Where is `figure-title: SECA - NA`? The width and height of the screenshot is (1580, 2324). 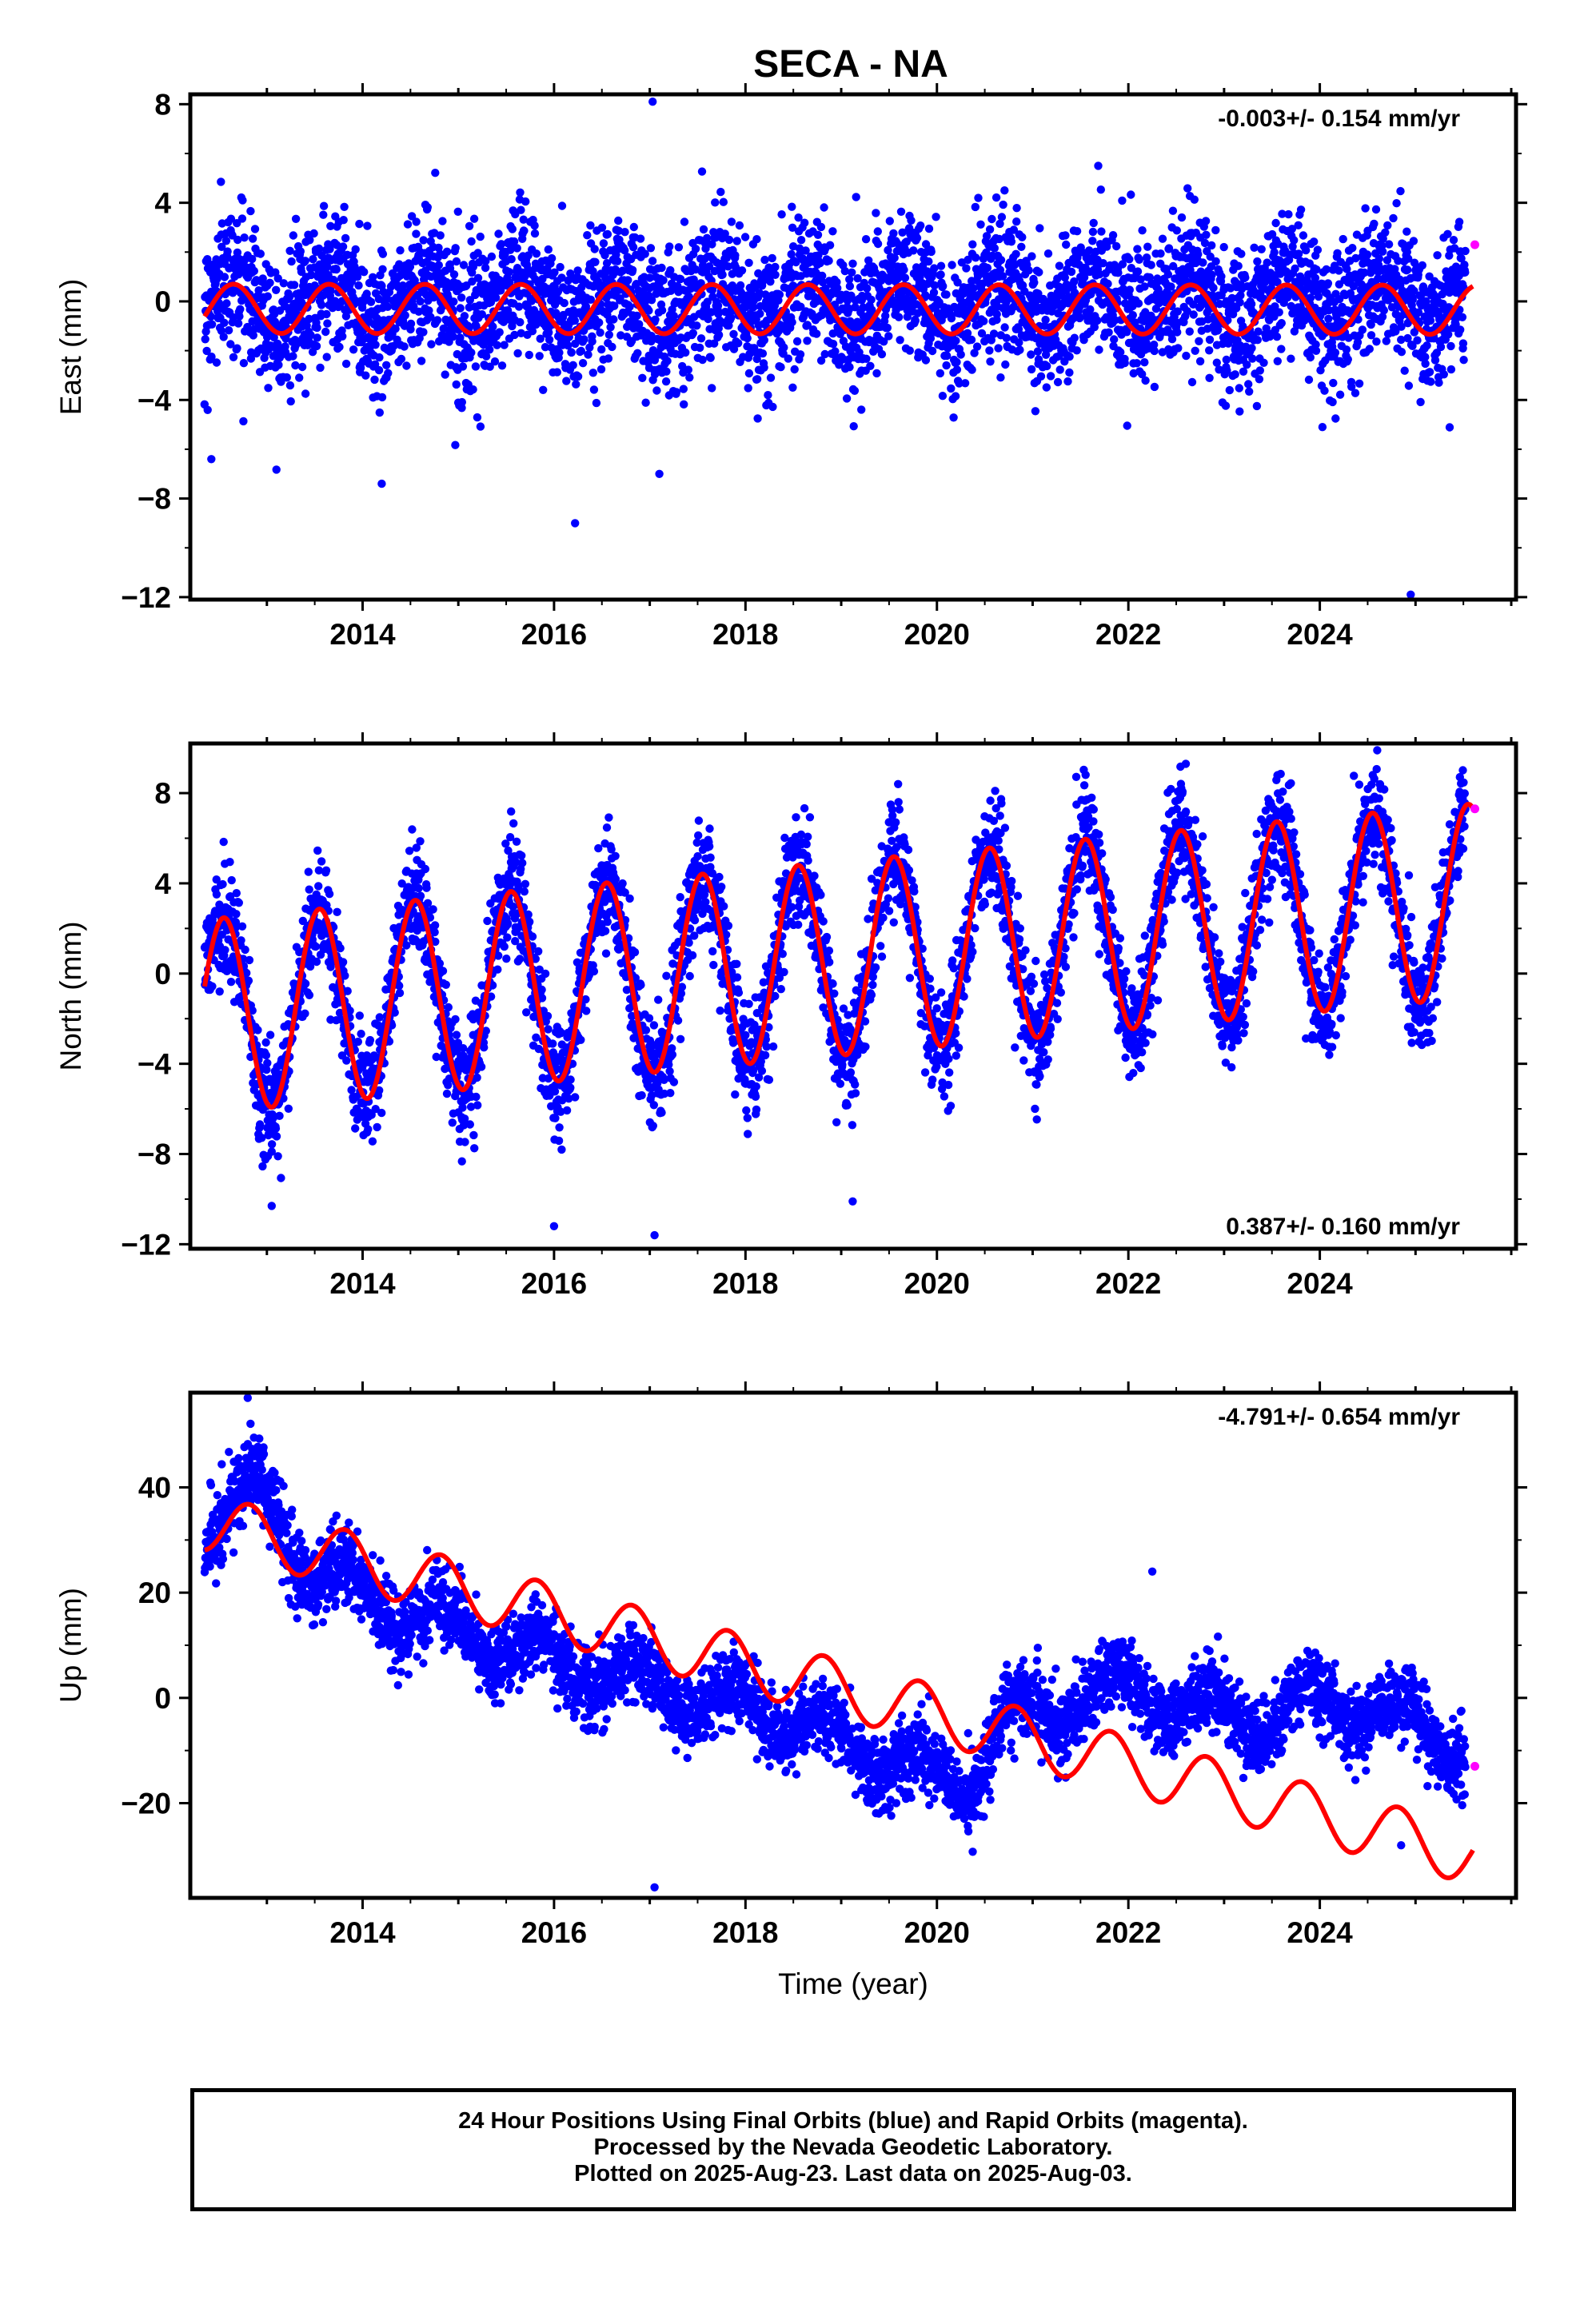 figure-title: SECA - NA is located at coordinates (851, 64).